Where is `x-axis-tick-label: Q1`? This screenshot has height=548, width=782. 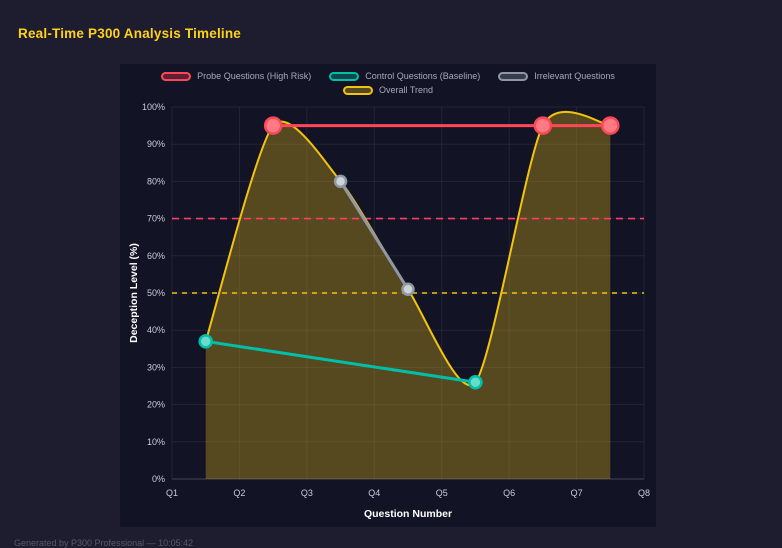
x-axis-tick-label: Q1 is located at coordinates (172, 493).